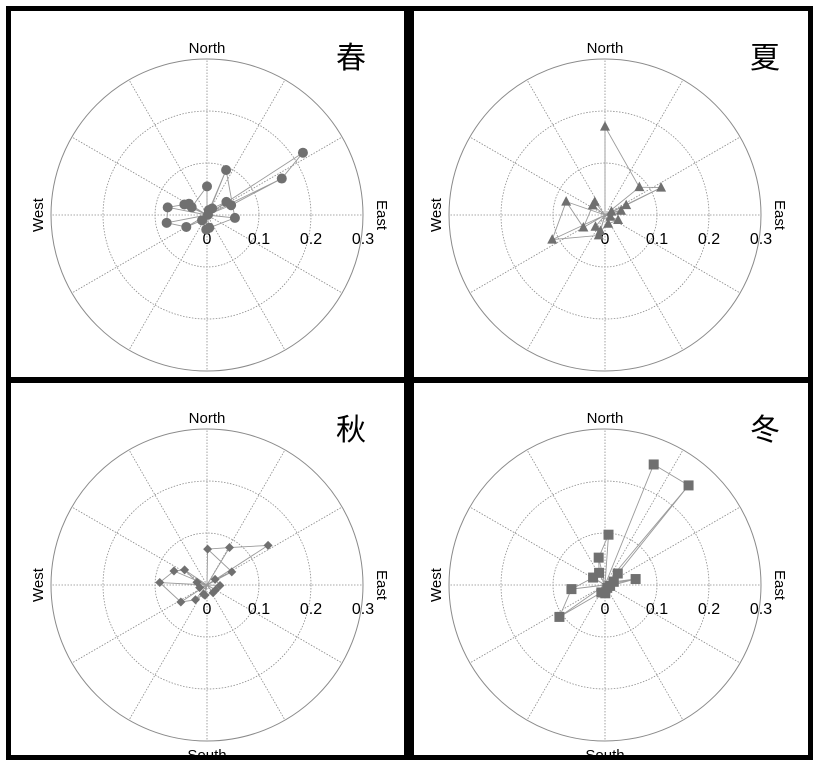 The width and height of the screenshot is (817, 764). I want to click on series-polyline, so click(624, 541).